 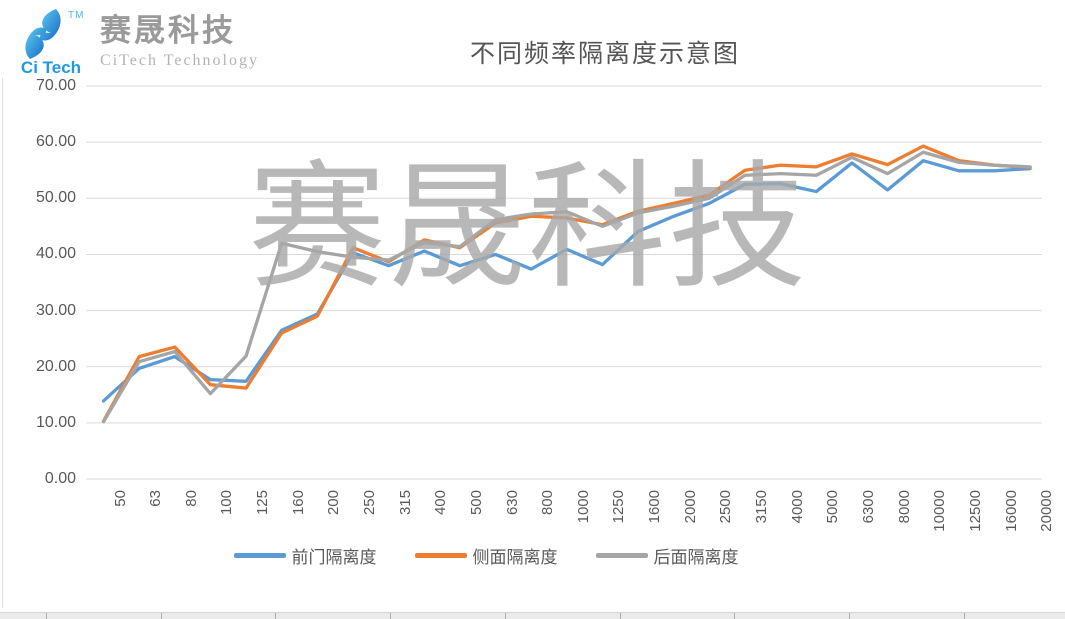 What do you see at coordinates (76, 15) in the screenshot?
I see `trademark-label: TM` at bounding box center [76, 15].